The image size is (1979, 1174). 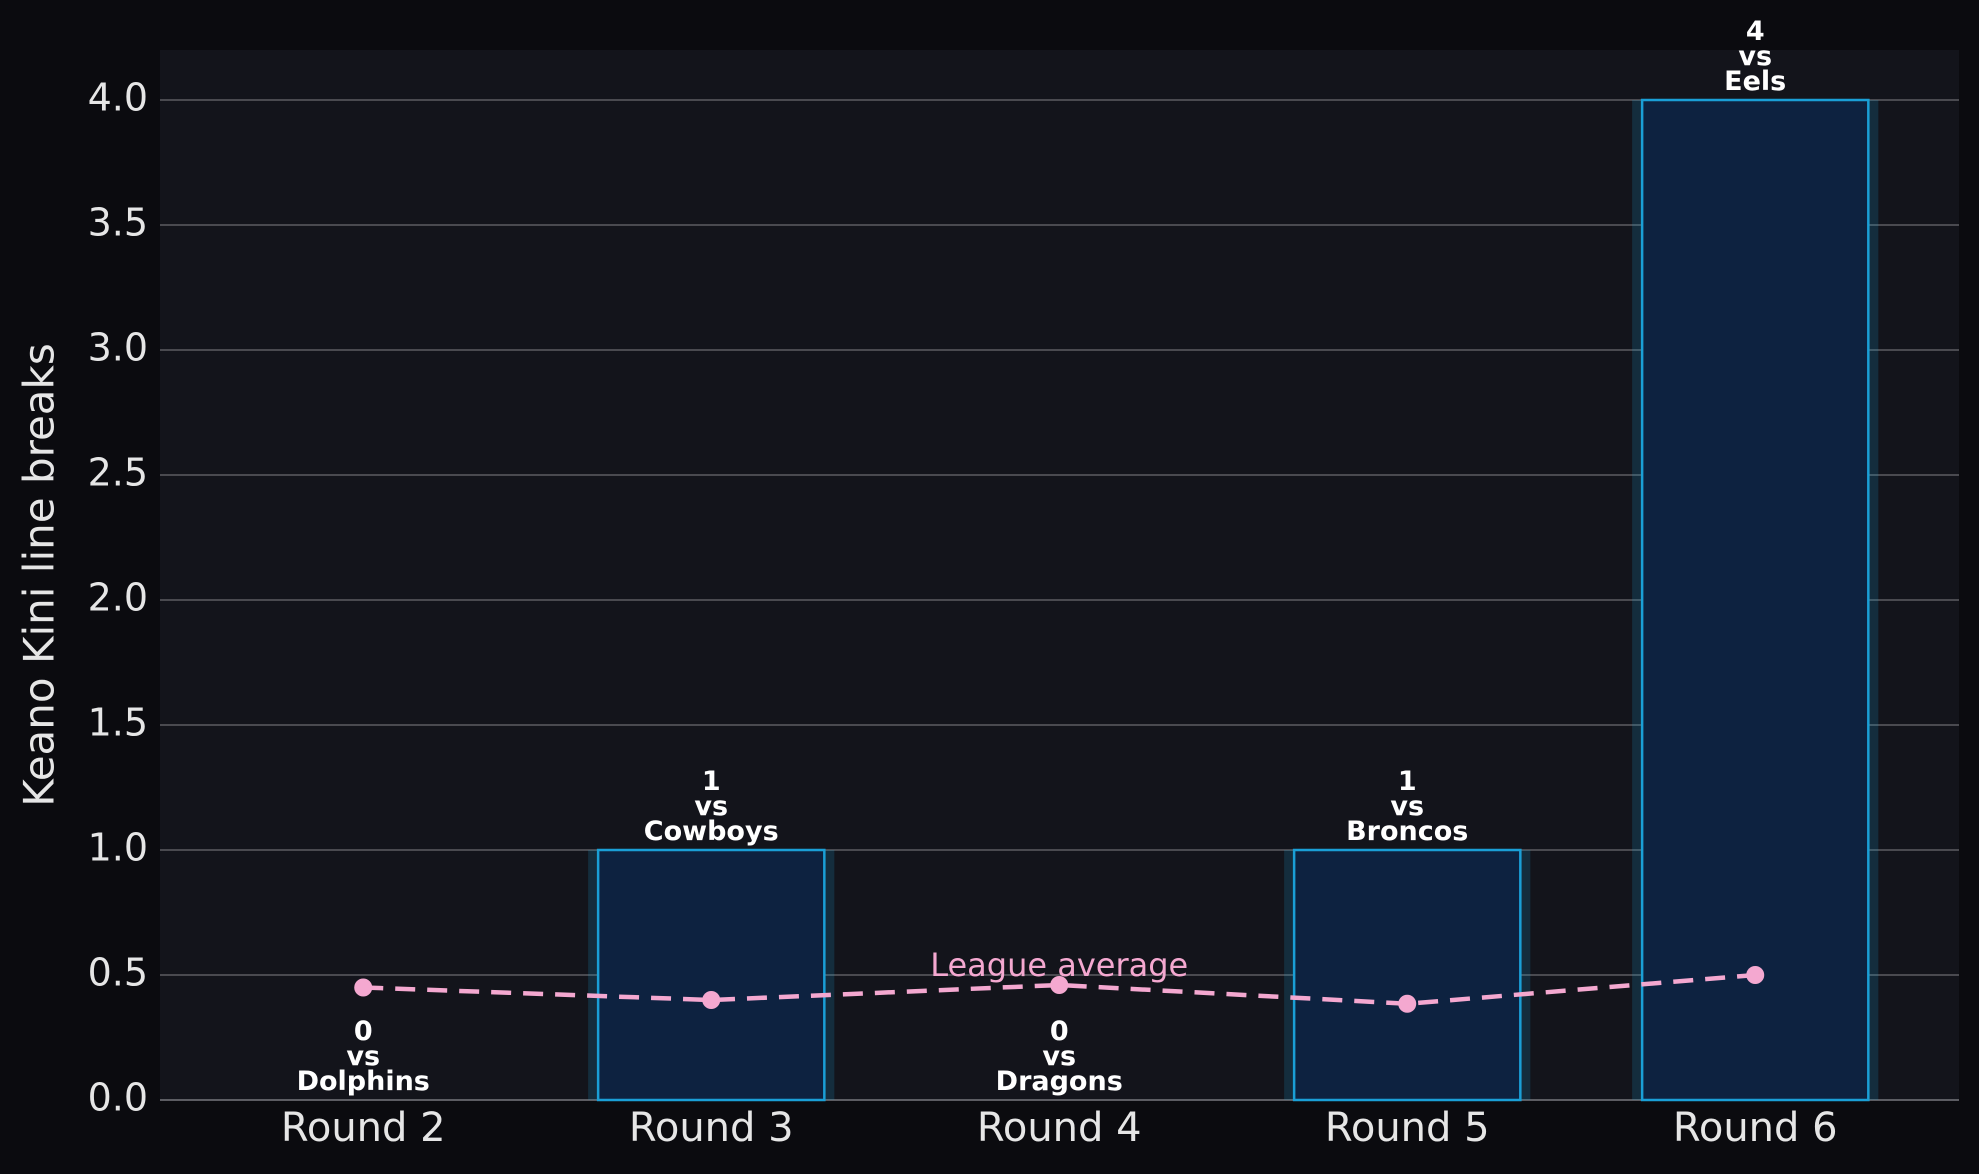 What do you see at coordinates (118, 473) in the screenshot?
I see `y-tick-label: 2.5` at bounding box center [118, 473].